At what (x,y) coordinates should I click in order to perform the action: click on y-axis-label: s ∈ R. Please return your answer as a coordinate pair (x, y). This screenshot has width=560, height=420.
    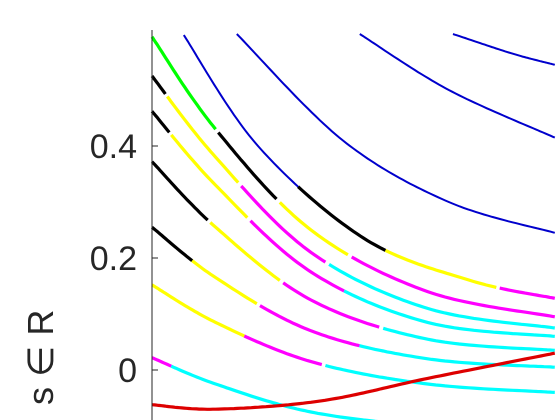
    Looking at the image, I should click on (40, 357).